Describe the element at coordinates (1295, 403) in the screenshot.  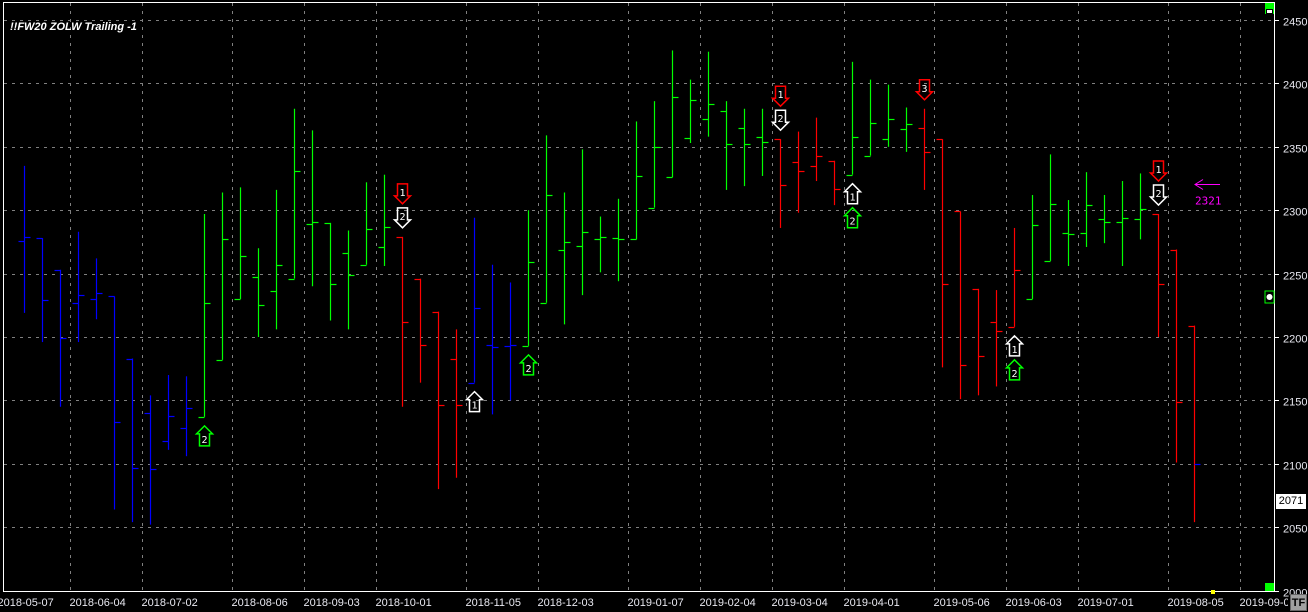
I see `y-tick-label: 2150` at that location.